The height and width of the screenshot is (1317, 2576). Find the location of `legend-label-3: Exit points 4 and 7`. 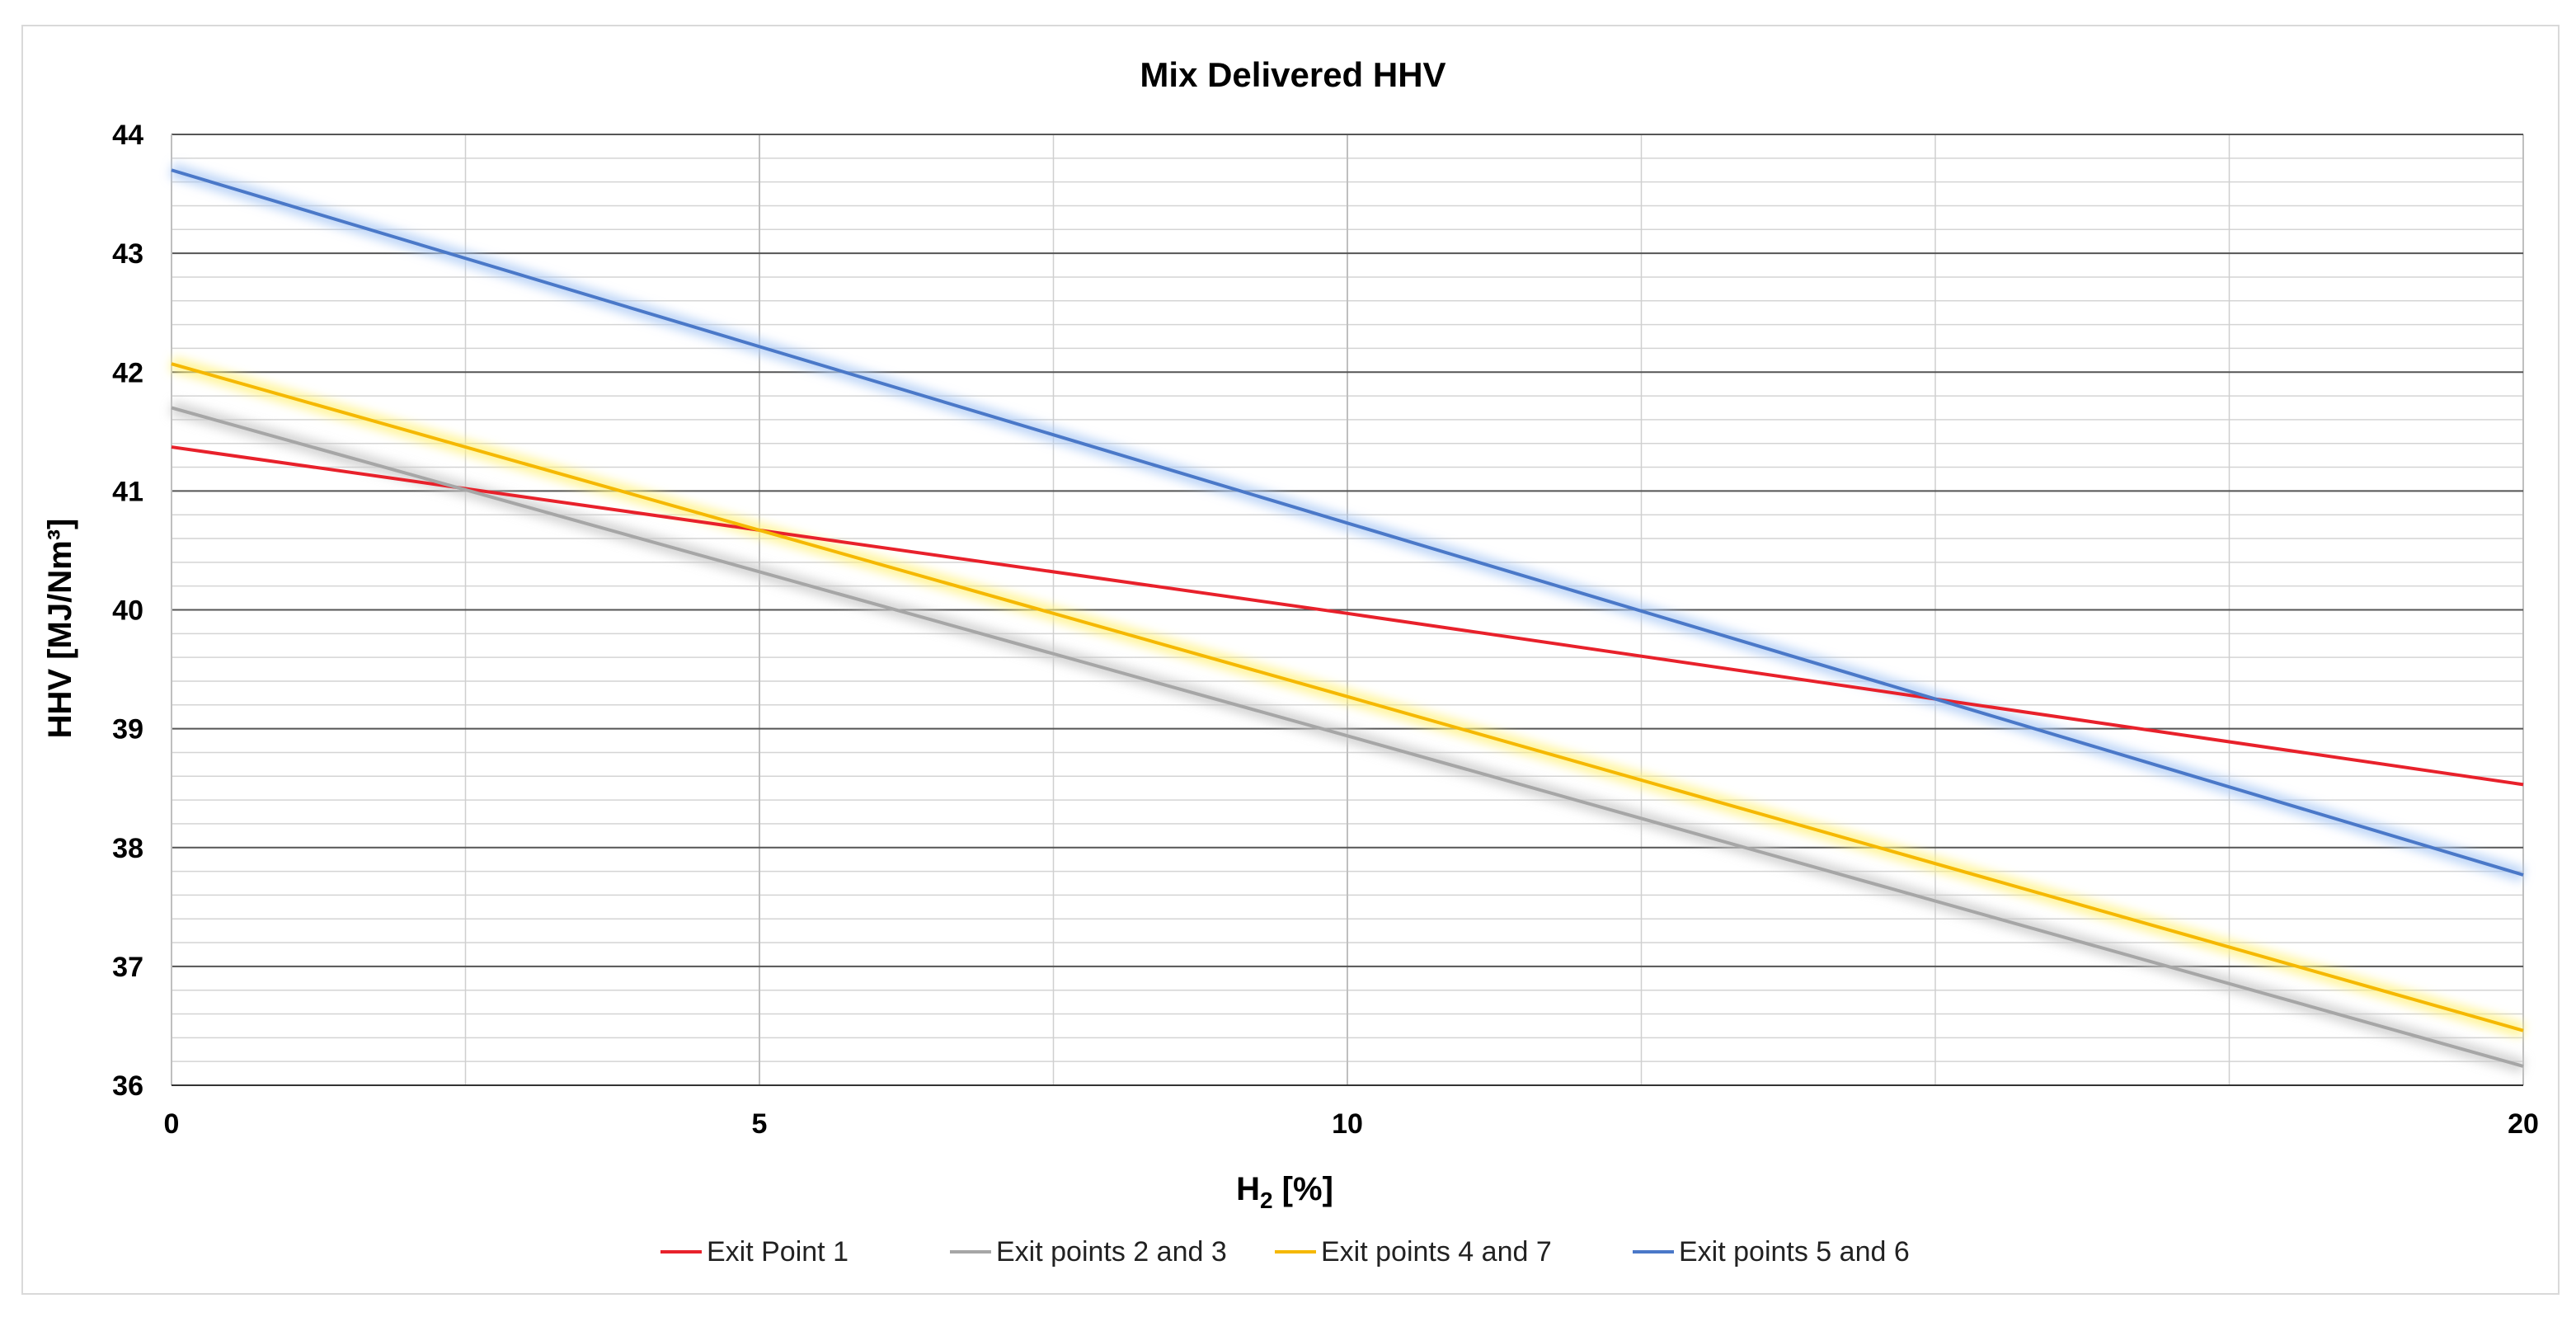

legend-label-3: Exit points 4 and 7 is located at coordinates (1436, 1252).